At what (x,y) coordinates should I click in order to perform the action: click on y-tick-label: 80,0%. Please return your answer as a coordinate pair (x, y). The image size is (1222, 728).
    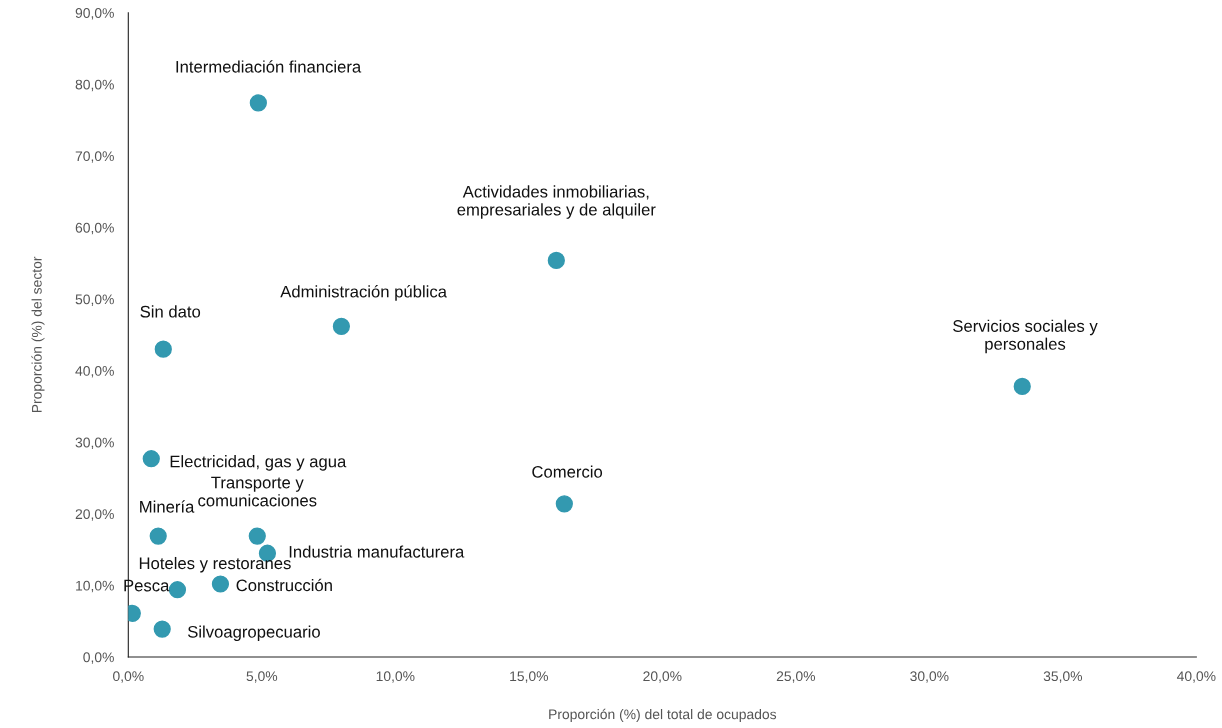
    Looking at the image, I should click on (94, 85).